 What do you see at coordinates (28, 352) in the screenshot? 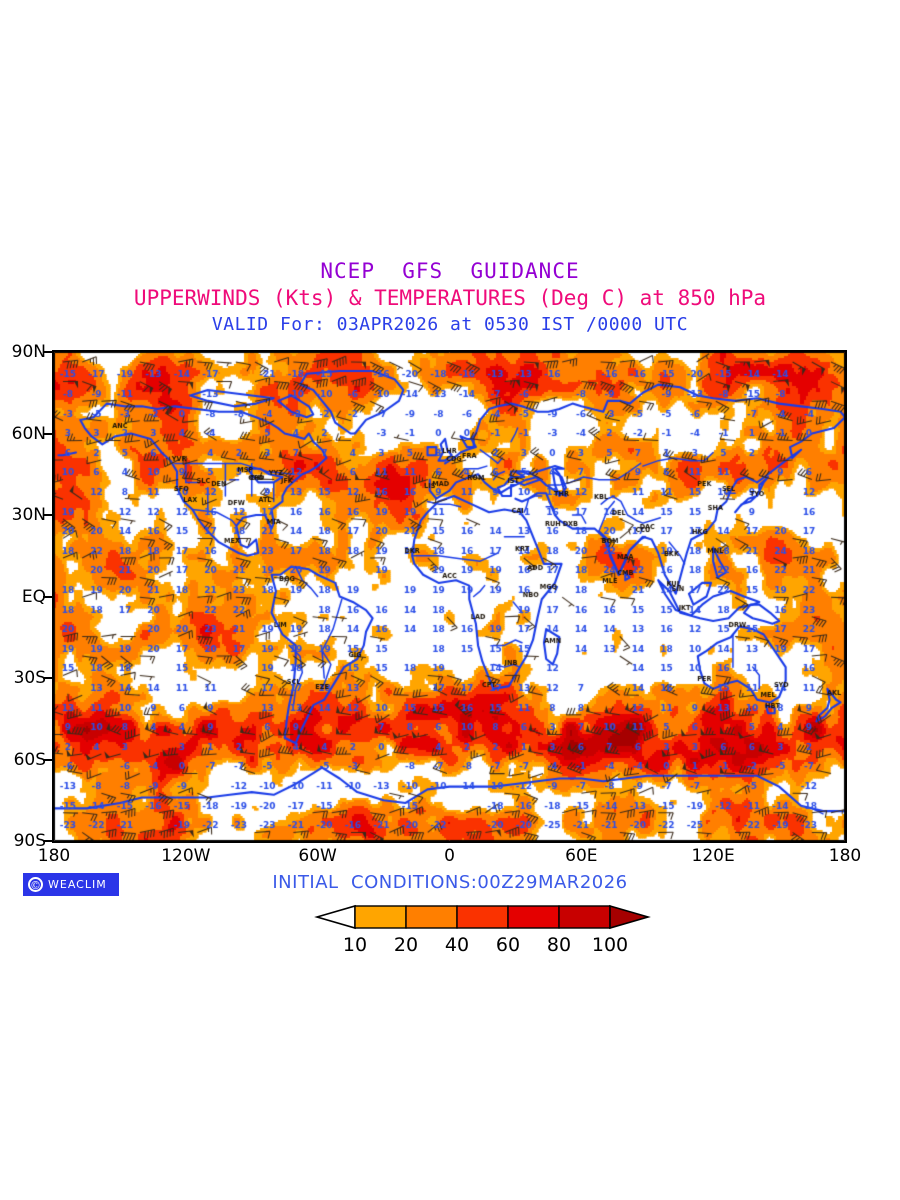
I see `y-axis-tick-label: 90N` at bounding box center [28, 352].